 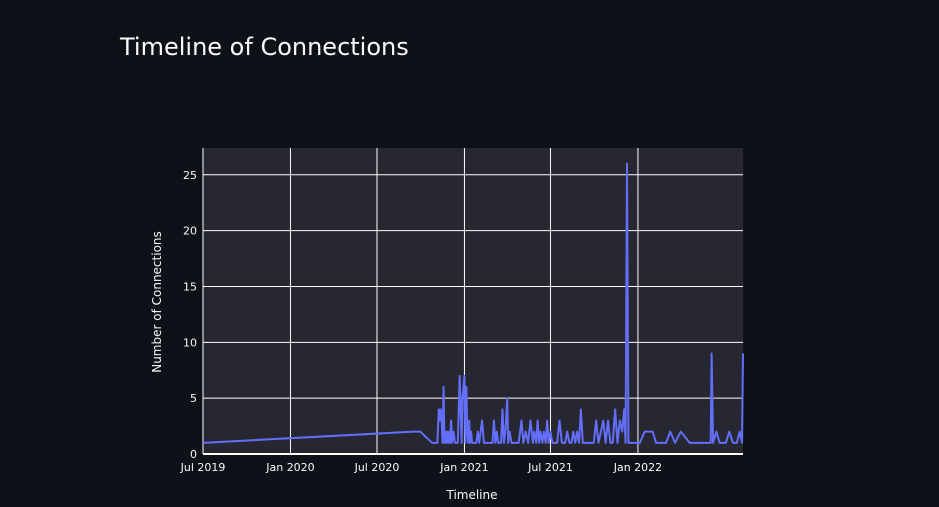 I want to click on y-tick-label: 0, so click(x=193, y=454).